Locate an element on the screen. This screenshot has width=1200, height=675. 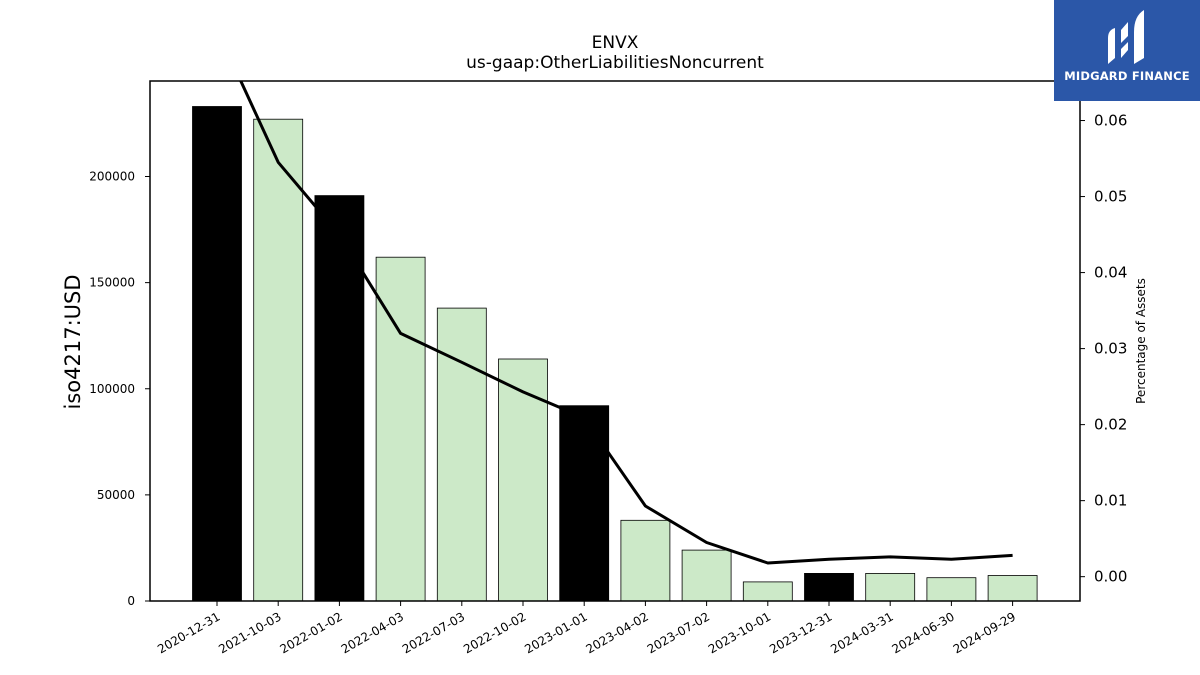
x-tick-label: 2023-10-01 is located at coordinates (739, 632).